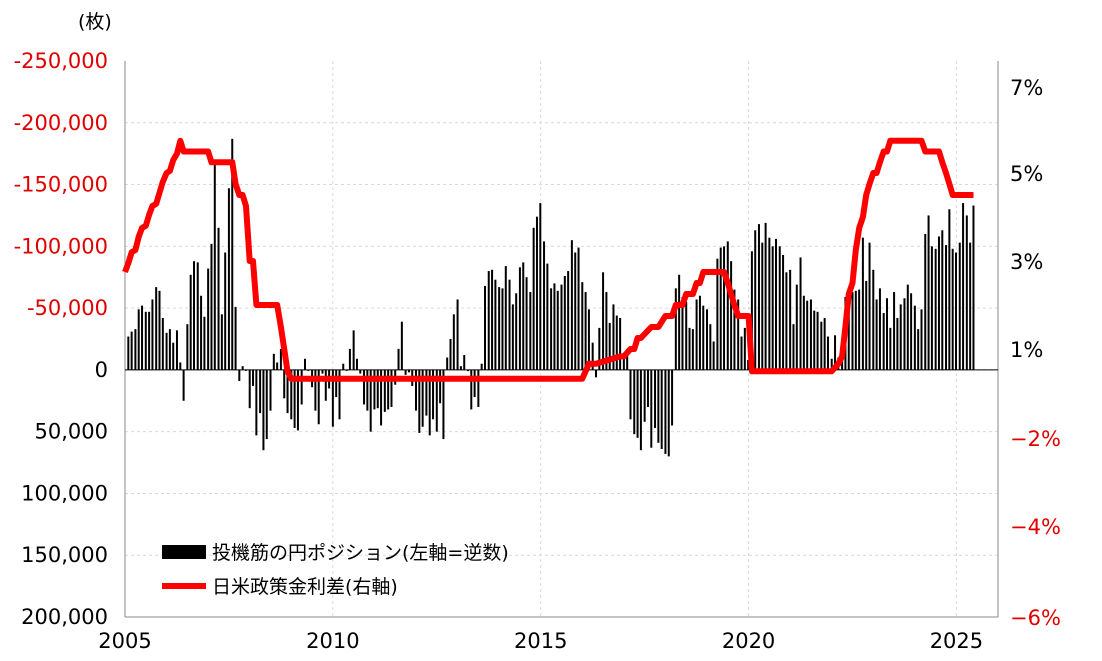 The width and height of the screenshot is (1102, 661). I want to click on right-tick-label: 5%, so click(1026, 174).